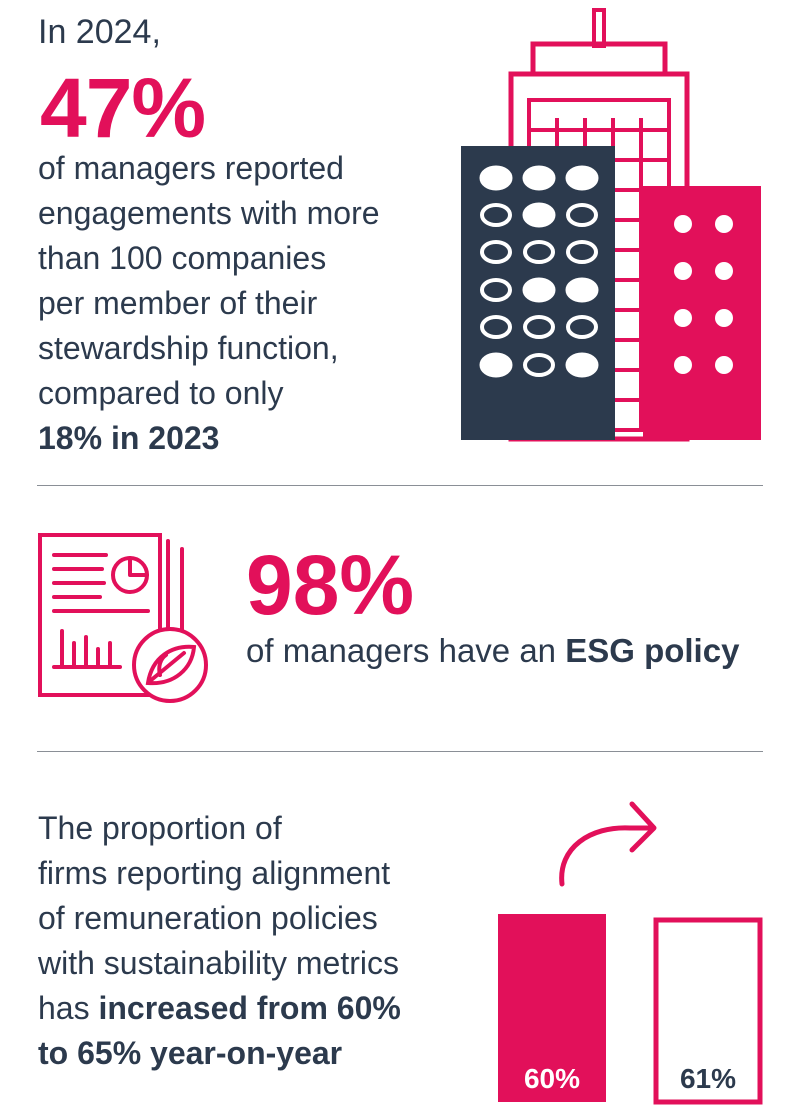 The height and width of the screenshot is (1116, 800). Describe the element at coordinates (191, 168) in the screenshot. I see `body-line: of managers reported` at that location.